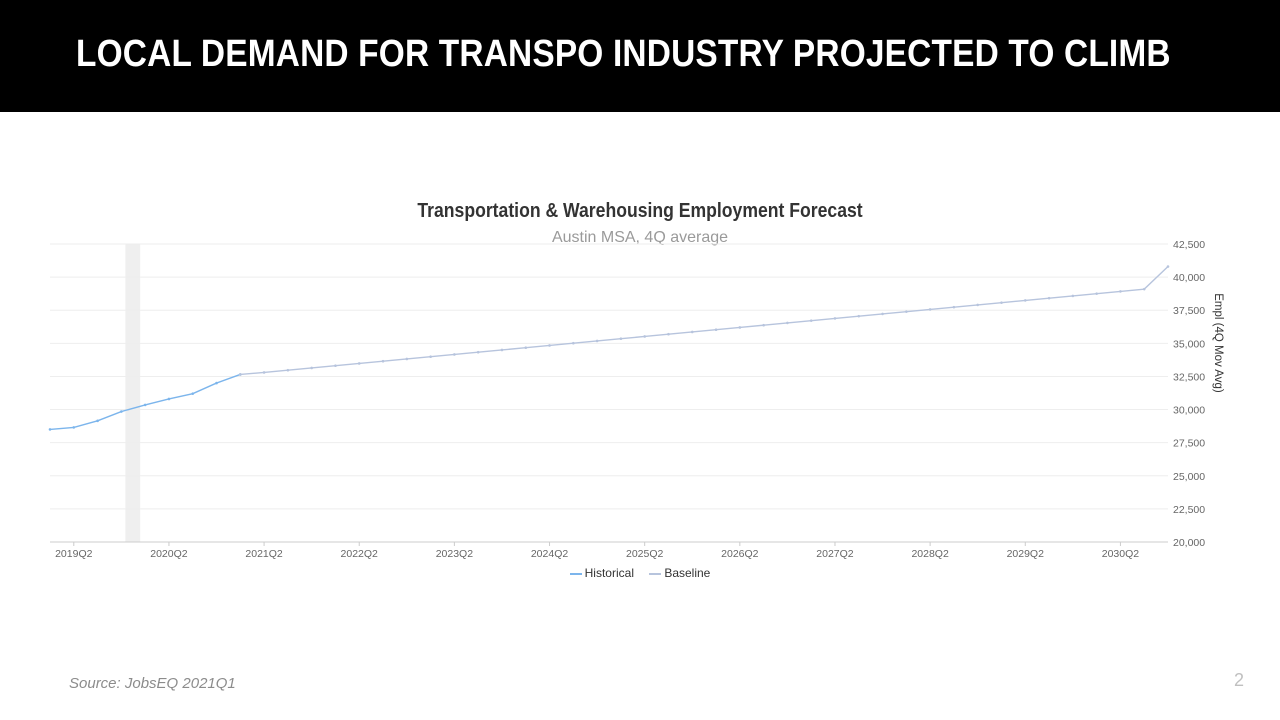  I want to click on x-tick-label-2030q2: 2030Q2, so click(1121, 554).